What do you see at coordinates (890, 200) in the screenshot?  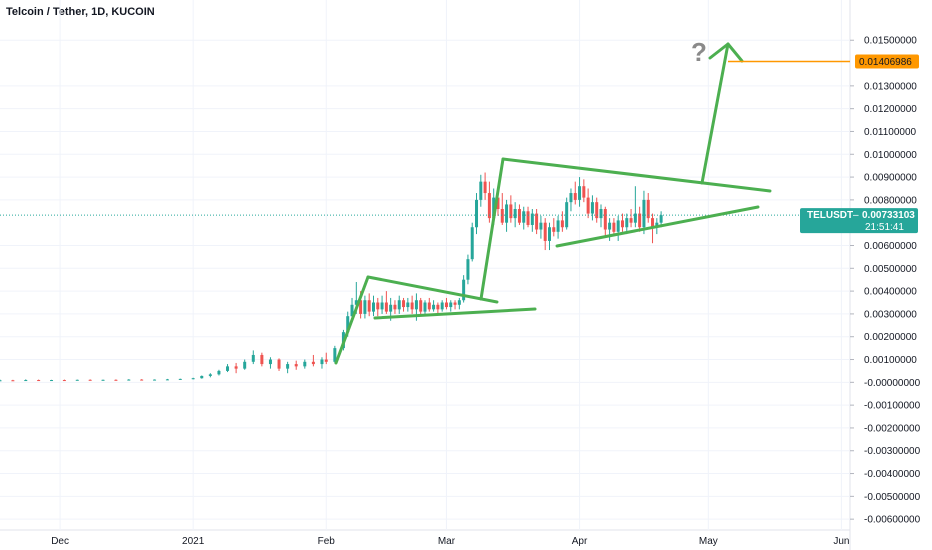 I see `y-tick-label: 0.00800000` at bounding box center [890, 200].